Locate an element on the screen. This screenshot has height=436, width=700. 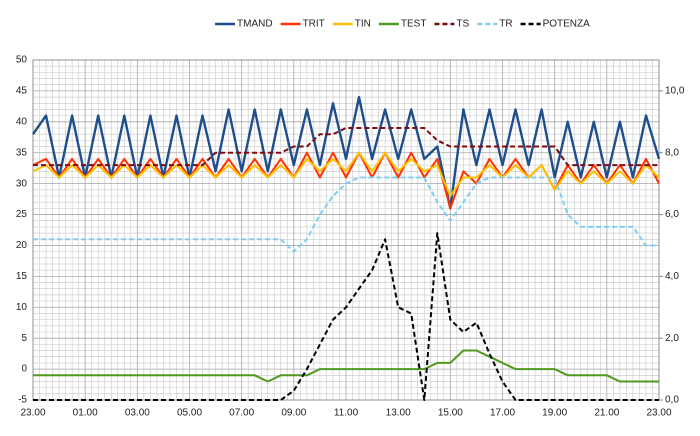
y2-tick-label: 6,0 is located at coordinates (672, 214).